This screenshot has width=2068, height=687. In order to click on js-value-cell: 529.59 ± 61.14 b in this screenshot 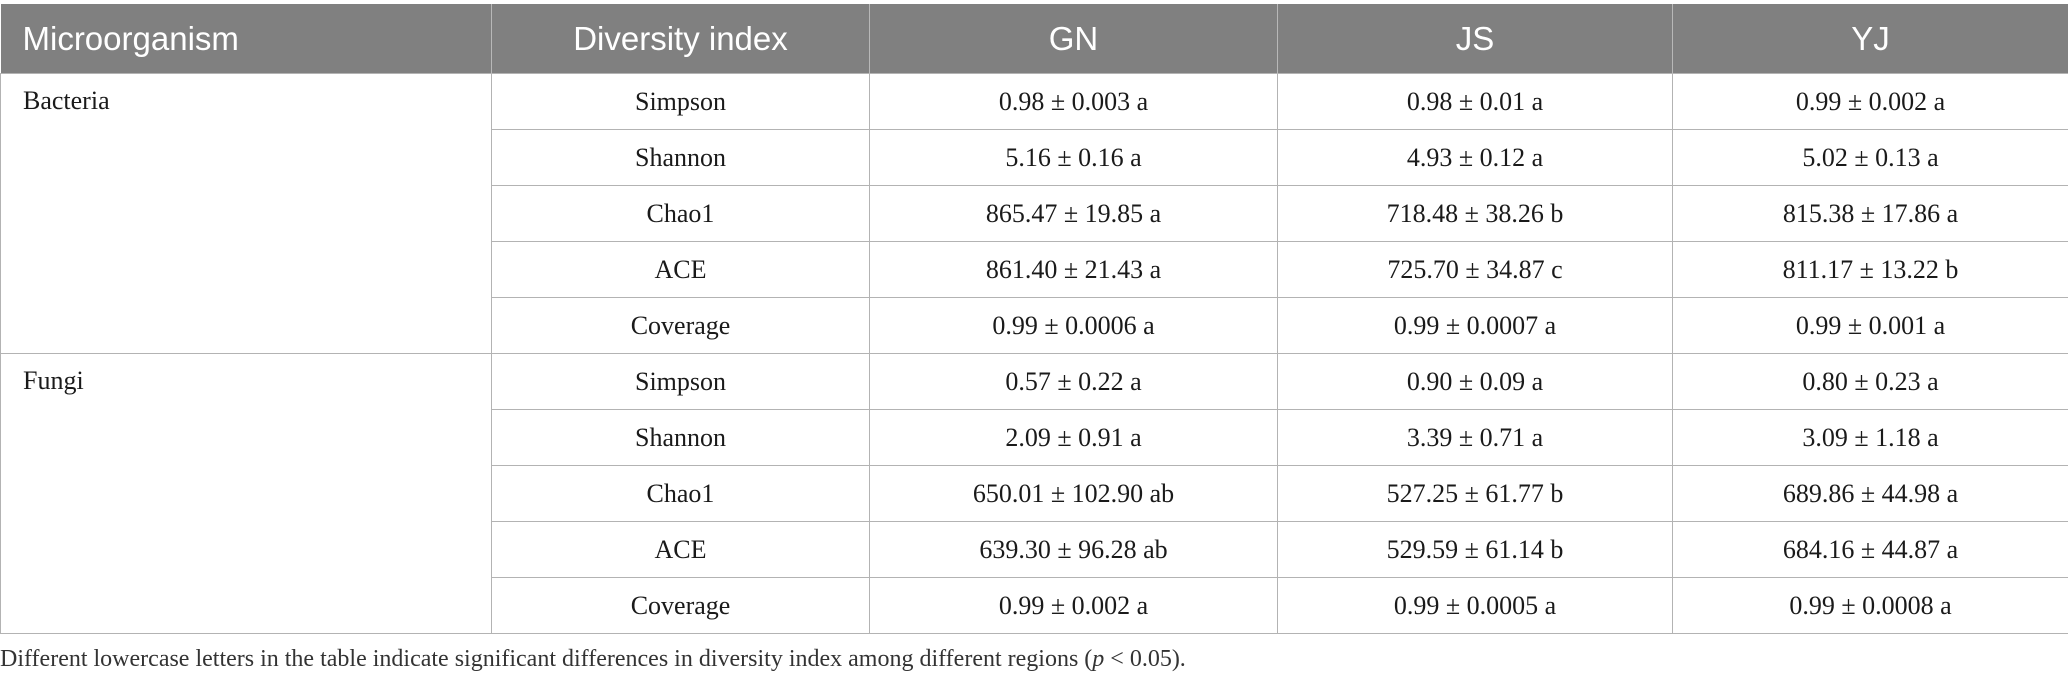, I will do `click(1475, 549)`.